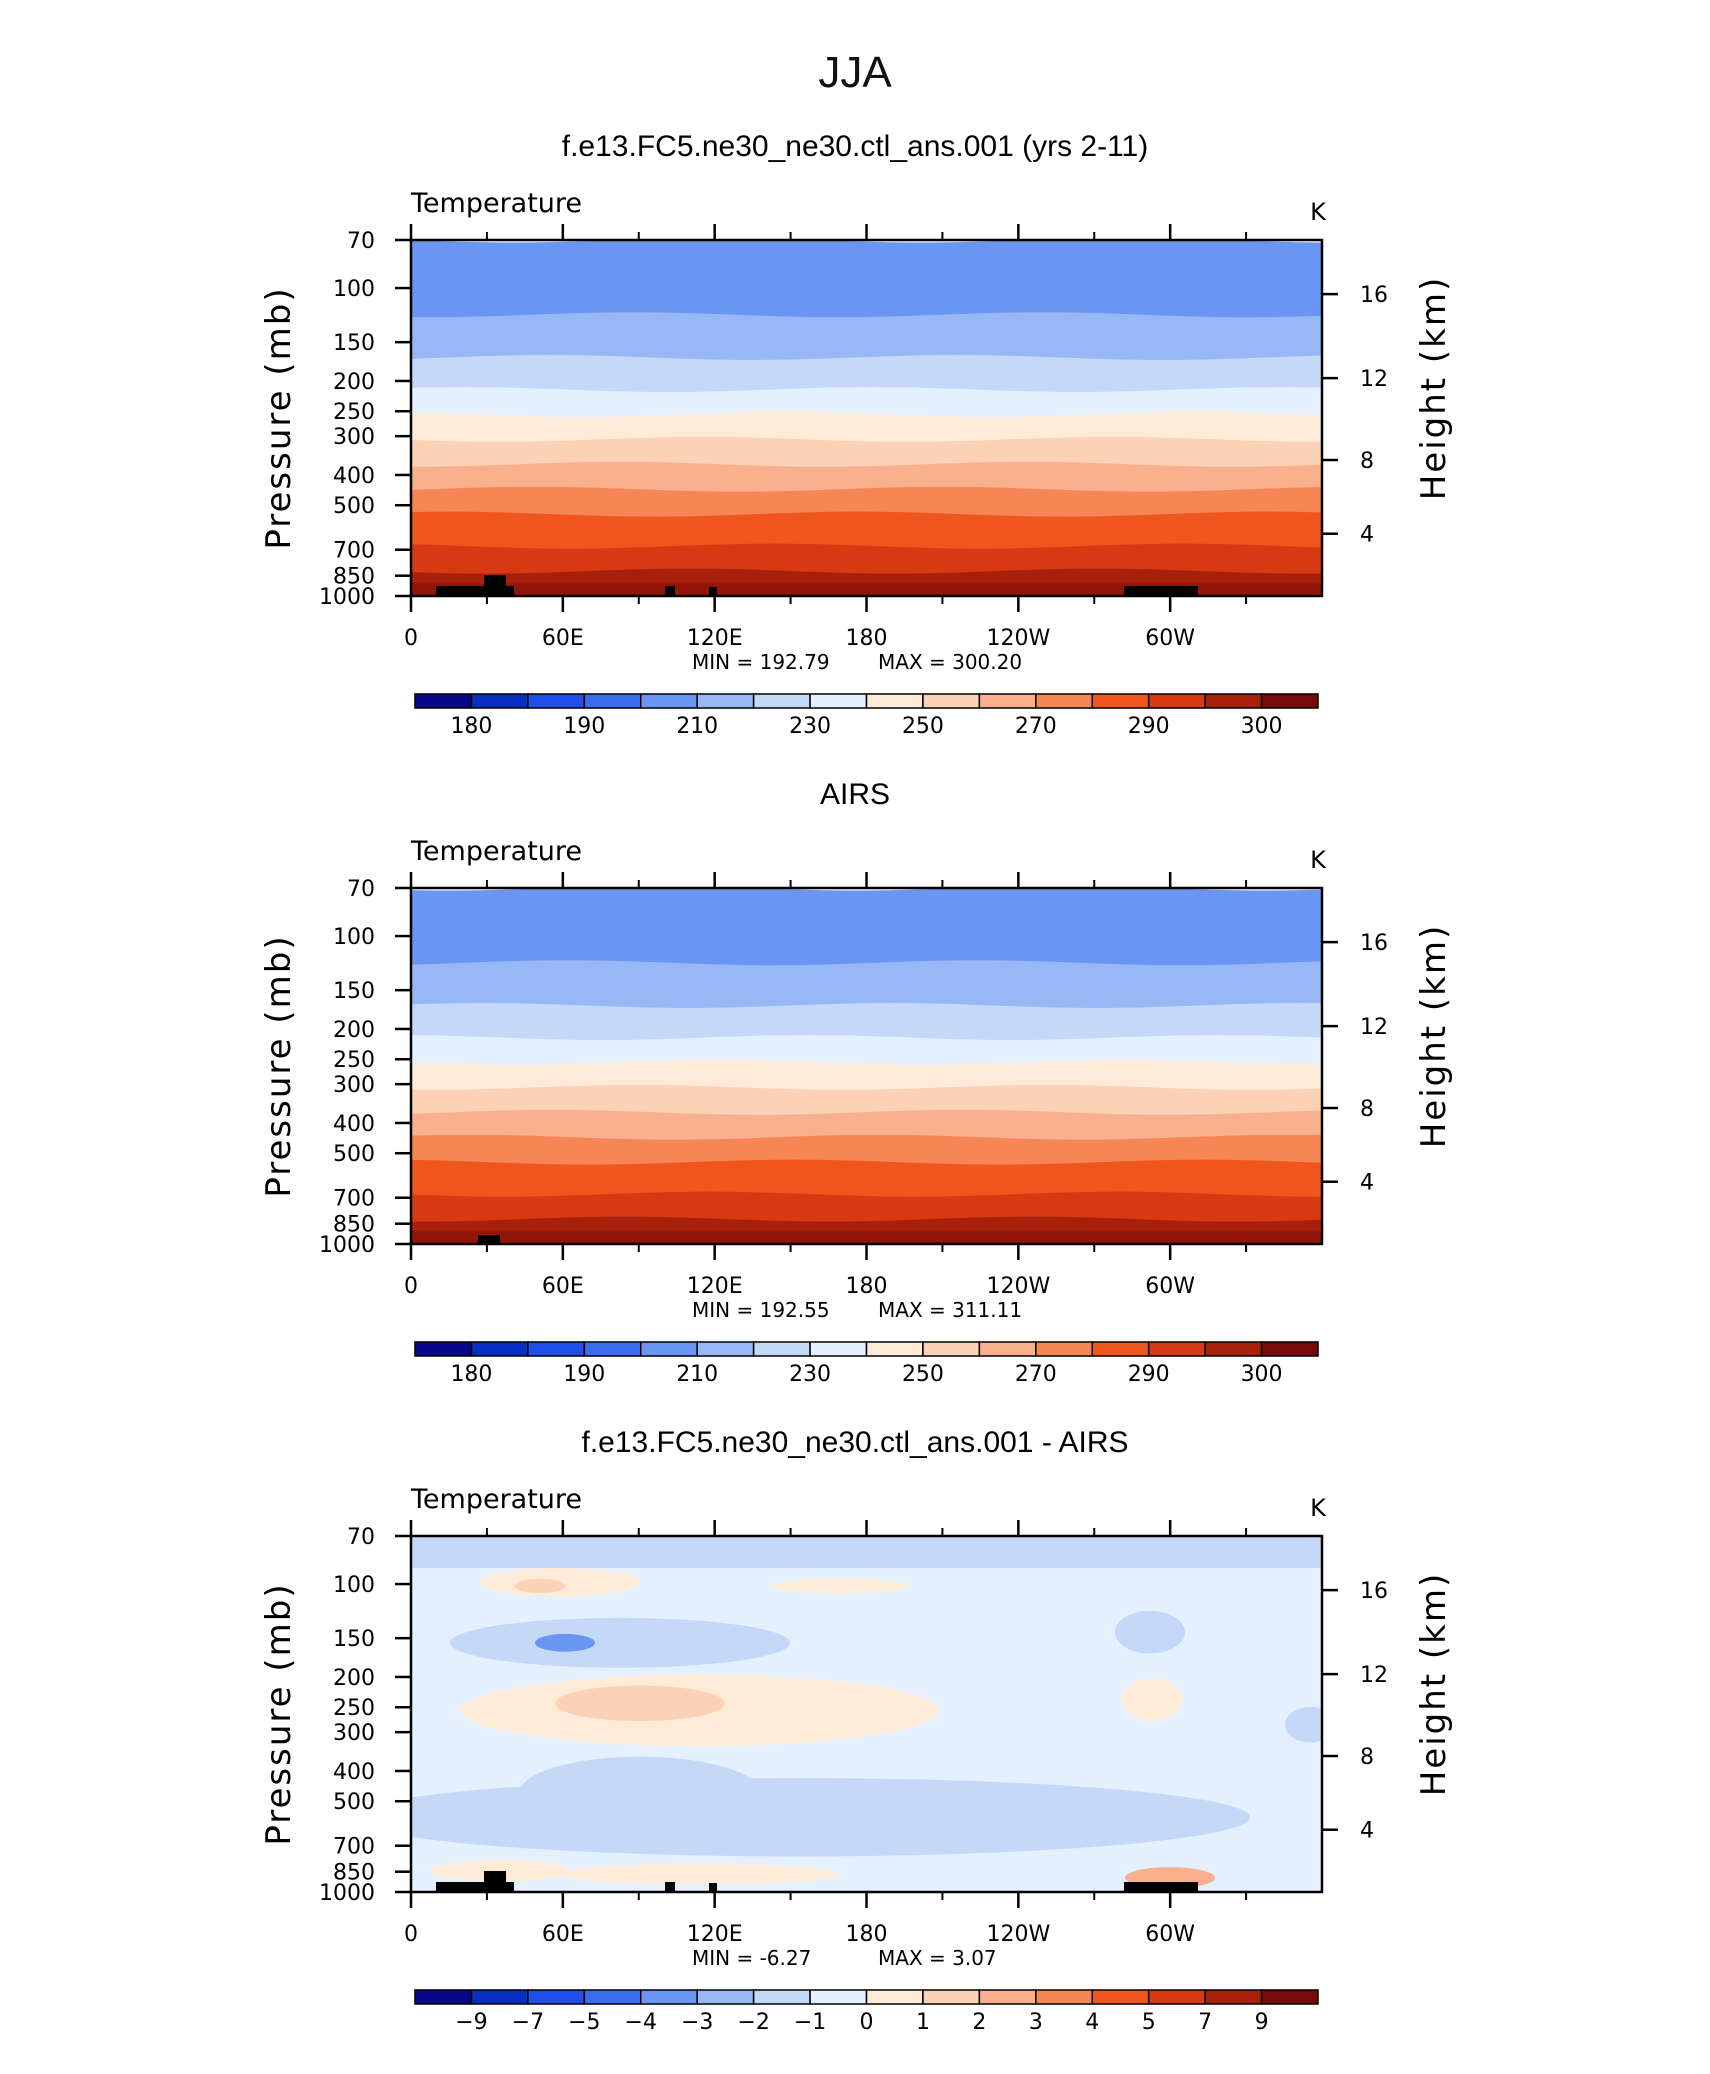  Describe the element at coordinates (361, 1537) in the screenshot. I see `y-tick-label: 70` at that location.